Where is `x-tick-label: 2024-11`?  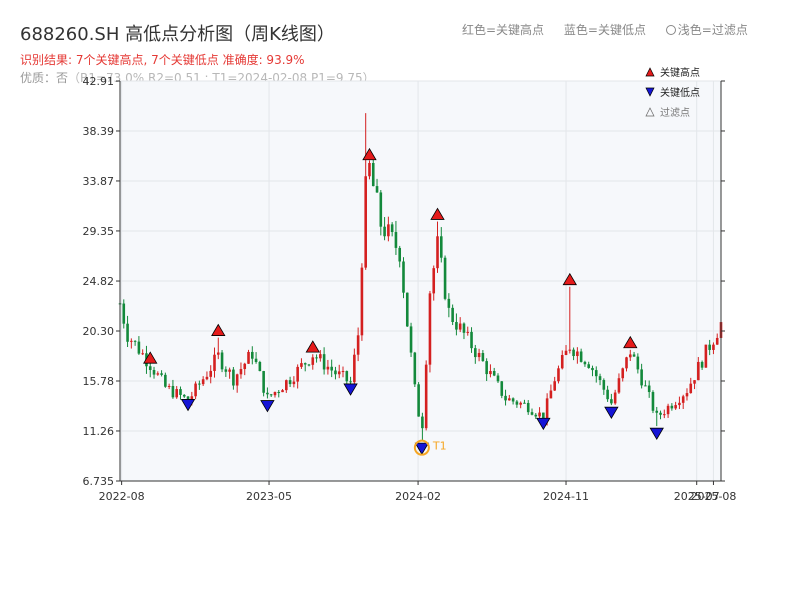
x-tick-label: 2024-11 is located at coordinates (566, 496).